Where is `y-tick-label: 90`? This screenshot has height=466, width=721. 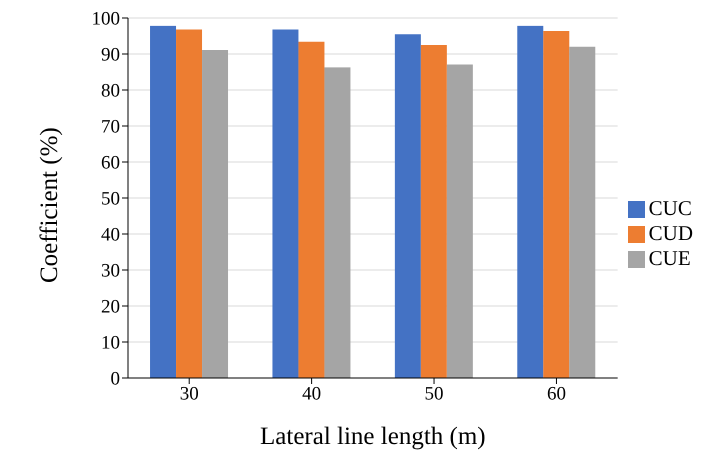
y-tick-label: 90 is located at coordinates (110, 55).